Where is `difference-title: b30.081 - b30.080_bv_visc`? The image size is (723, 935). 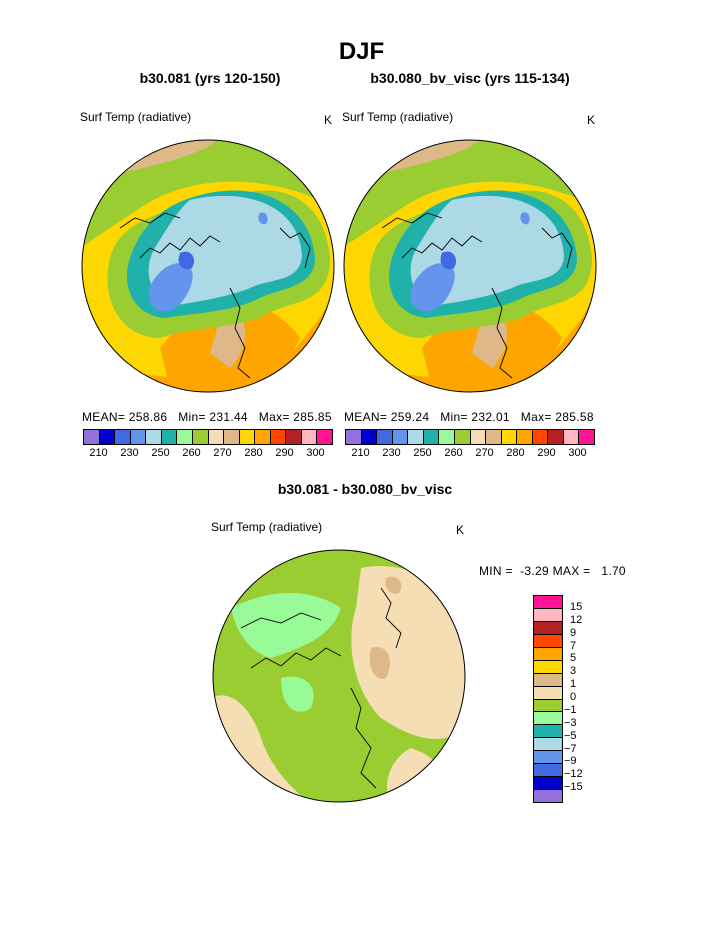
difference-title: b30.081 - b30.080_bv_visc is located at coordinates (365, 489).